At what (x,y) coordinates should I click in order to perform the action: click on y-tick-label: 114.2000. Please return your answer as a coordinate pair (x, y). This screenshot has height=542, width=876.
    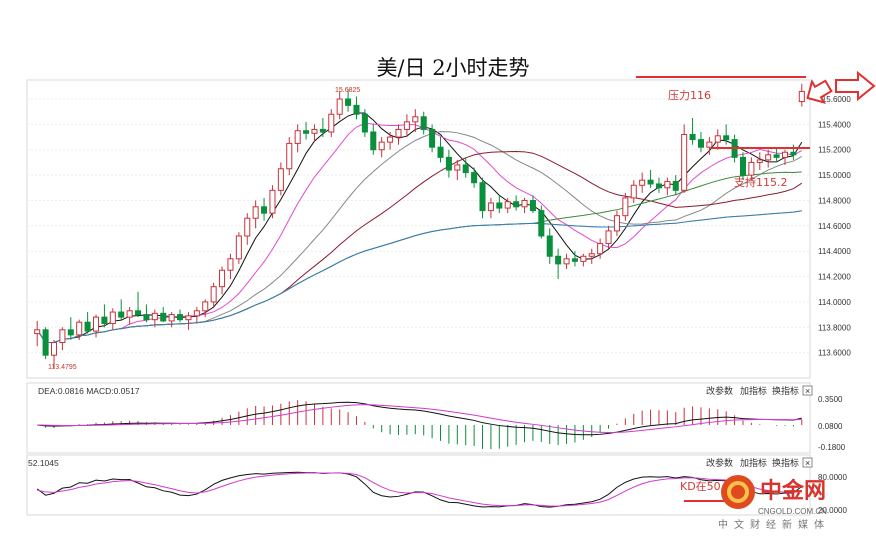
    Looking at the image, I should click on (834, 277).